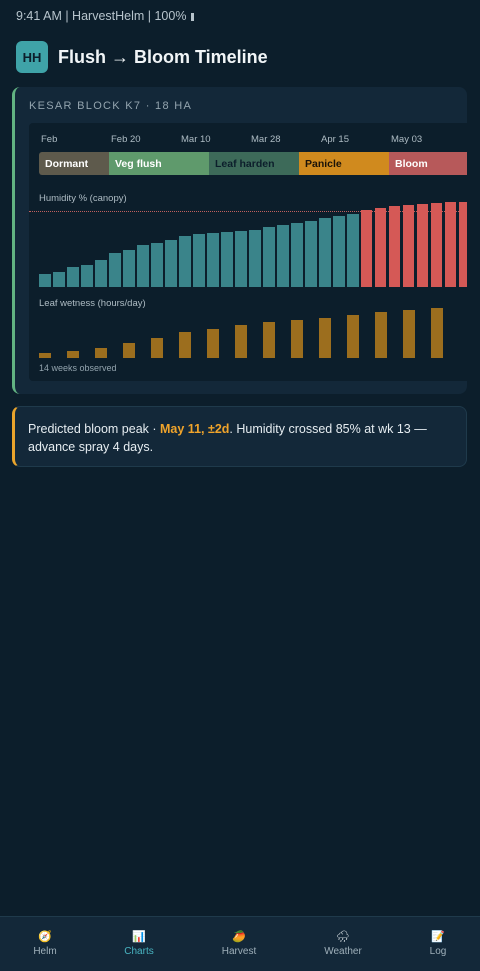 The image size is (480, 971). I want to click on status-text: 9:41 AM | HarvestHelm | 100%, so click(101, 16).